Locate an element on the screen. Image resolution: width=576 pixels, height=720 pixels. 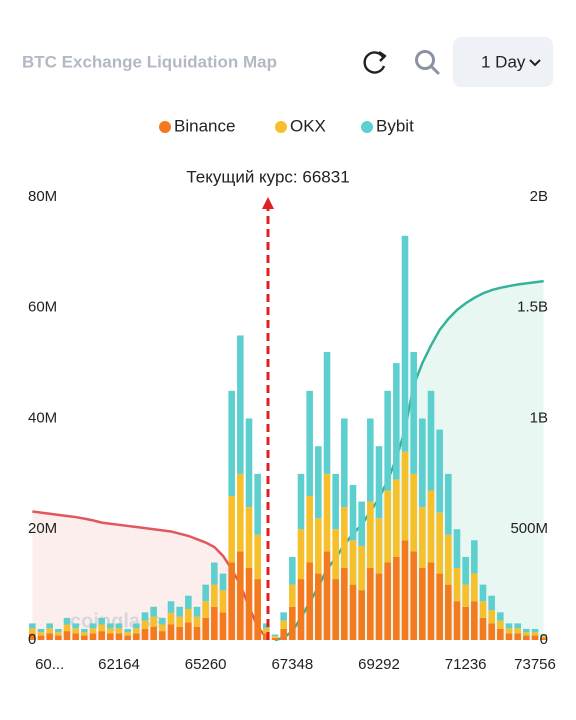
x-tick-label: 62164 is located at coordinates (119, 664).